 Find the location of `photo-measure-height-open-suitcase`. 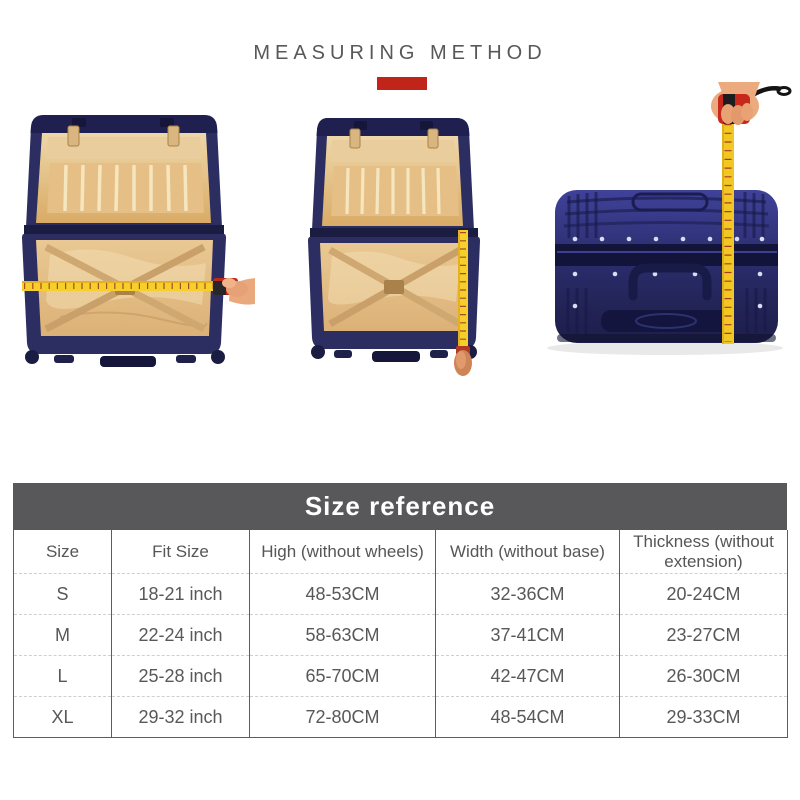

photo-measure-height-open-suitcase is located at coordinates (394, 247).